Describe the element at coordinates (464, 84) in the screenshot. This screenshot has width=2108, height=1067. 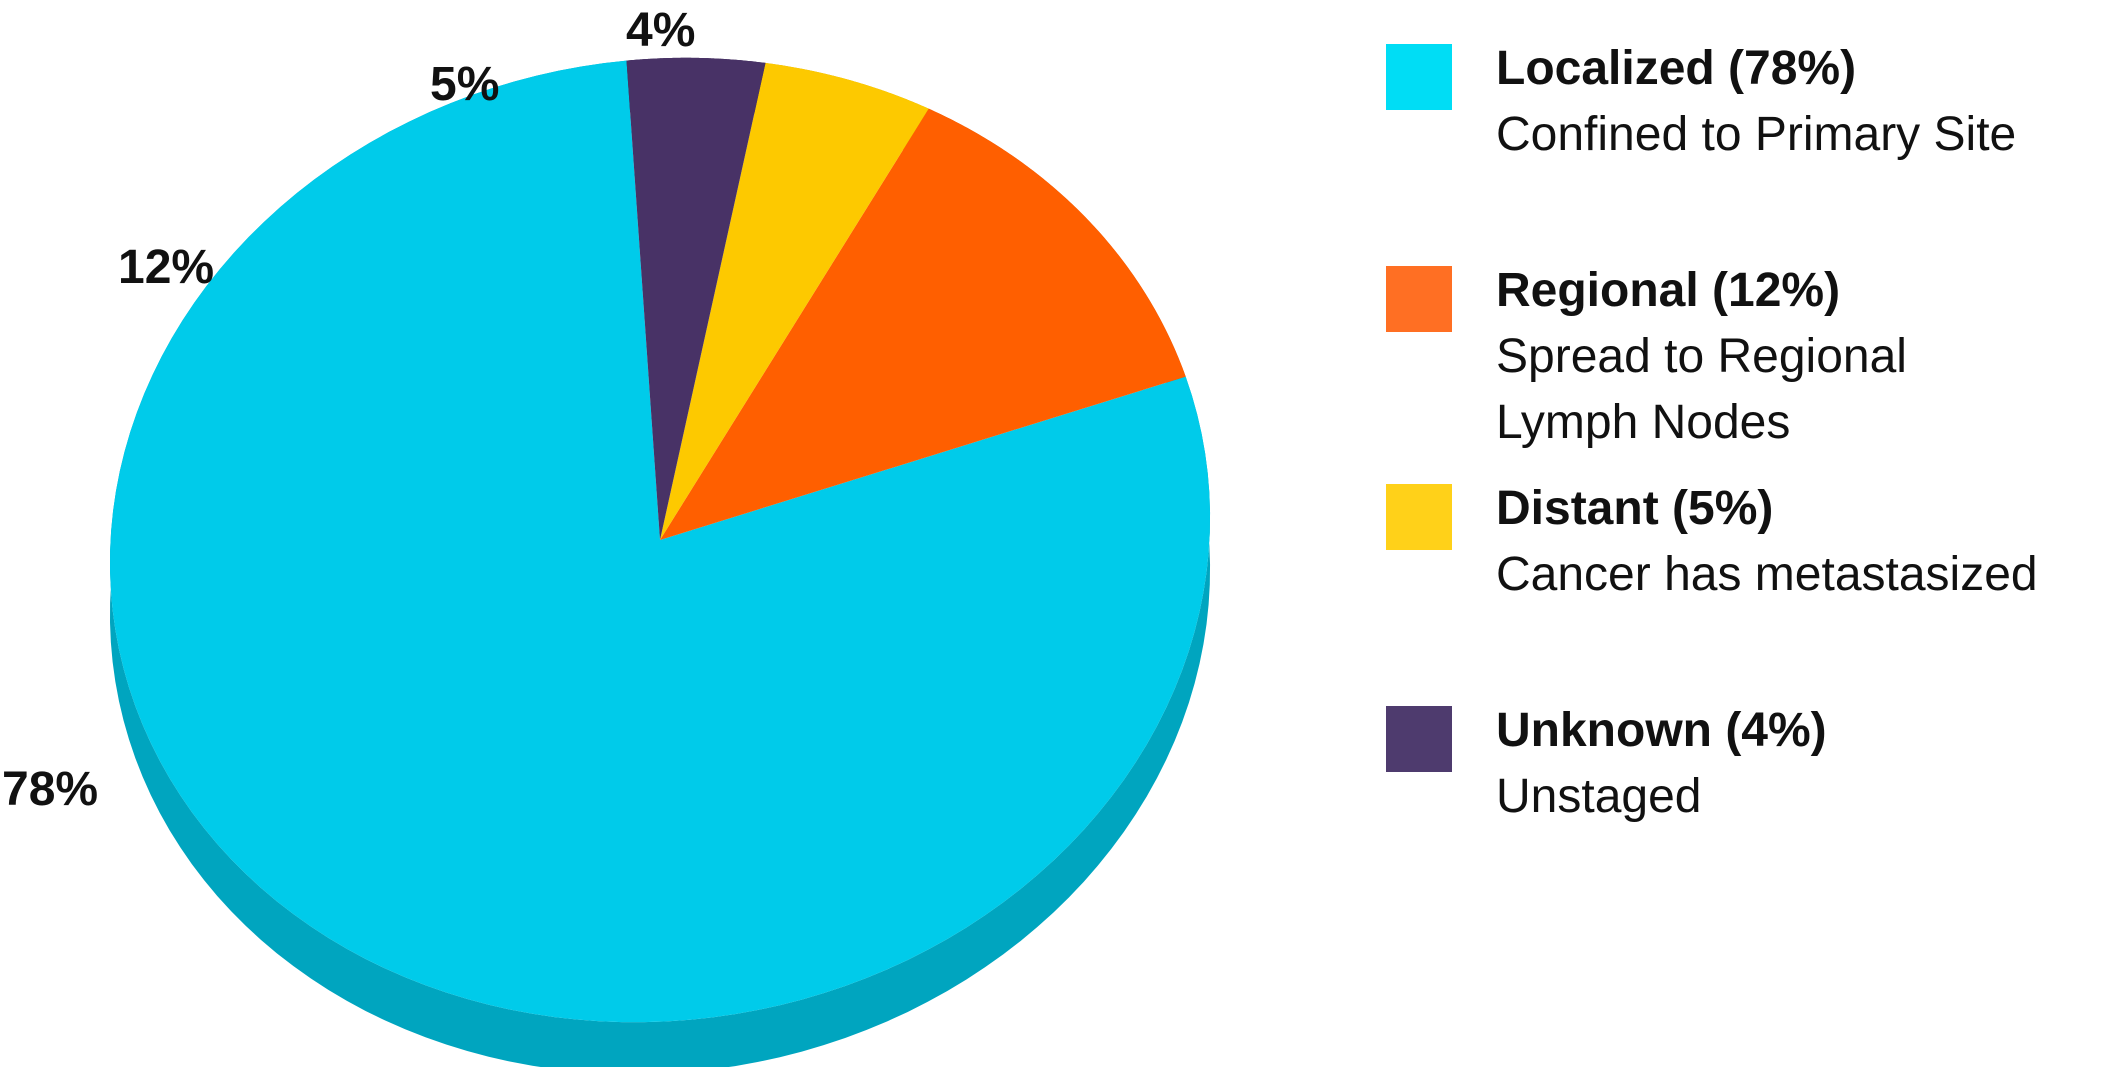
I see `slice-label-2: 5%` at that location.